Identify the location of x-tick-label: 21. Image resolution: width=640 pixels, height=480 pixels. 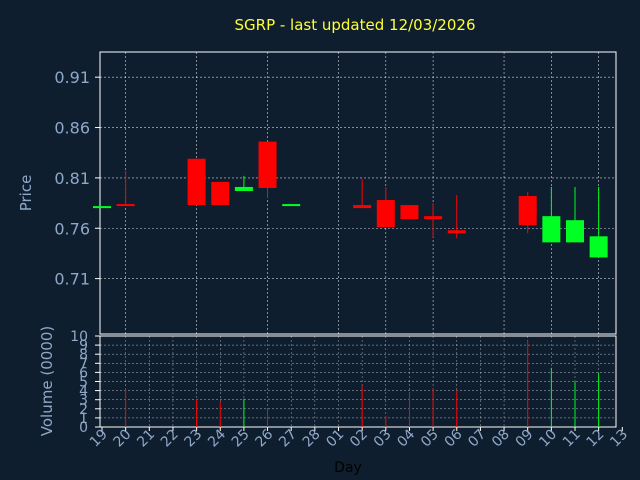
(146, 439).